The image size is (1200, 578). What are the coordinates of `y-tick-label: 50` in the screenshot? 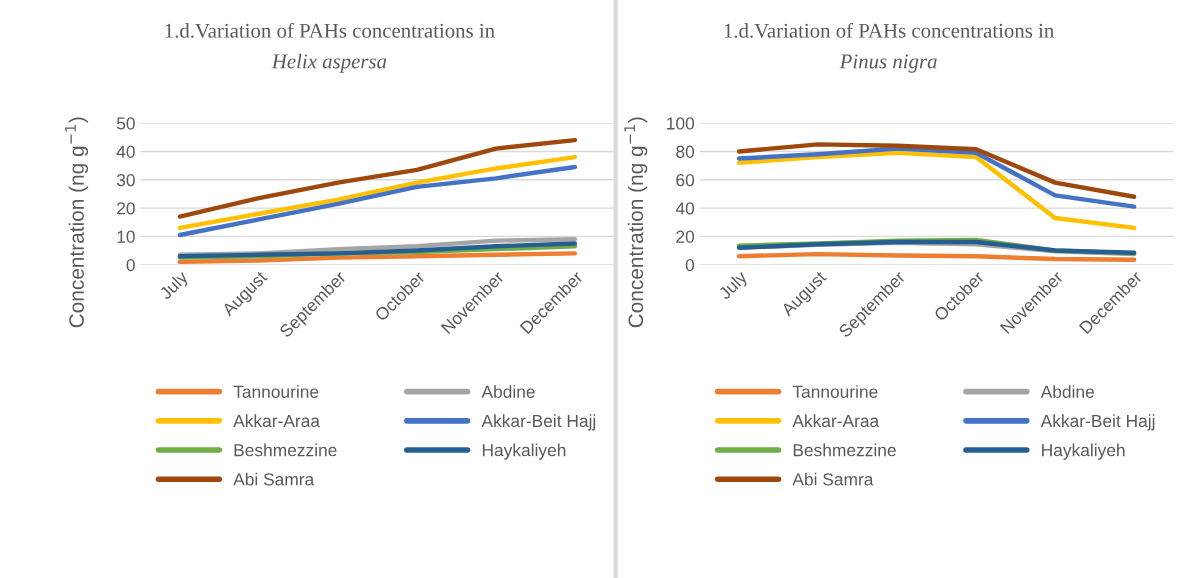 It's located at (125, 123).